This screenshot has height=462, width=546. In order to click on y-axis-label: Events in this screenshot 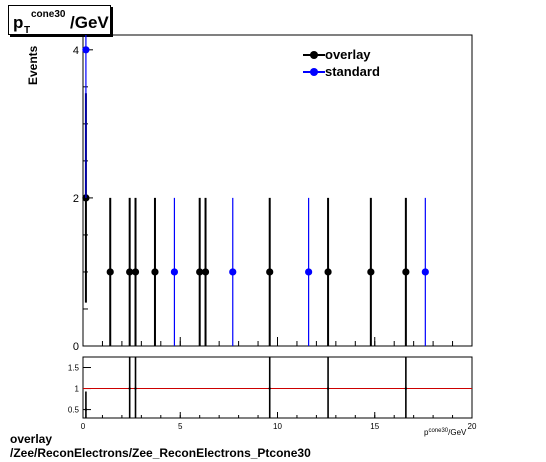, I will do `click(33, 65)`.